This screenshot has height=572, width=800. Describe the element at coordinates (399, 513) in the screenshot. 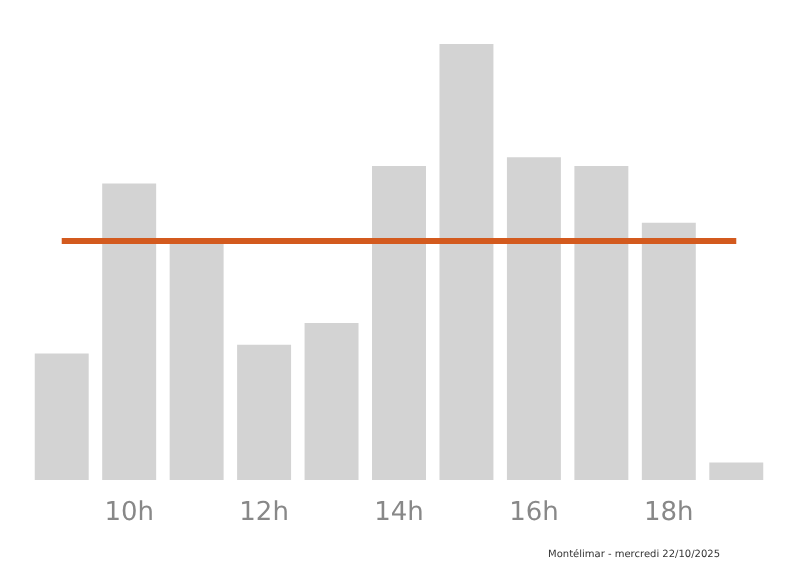

I see `x-tick-label: 14h` at that location.